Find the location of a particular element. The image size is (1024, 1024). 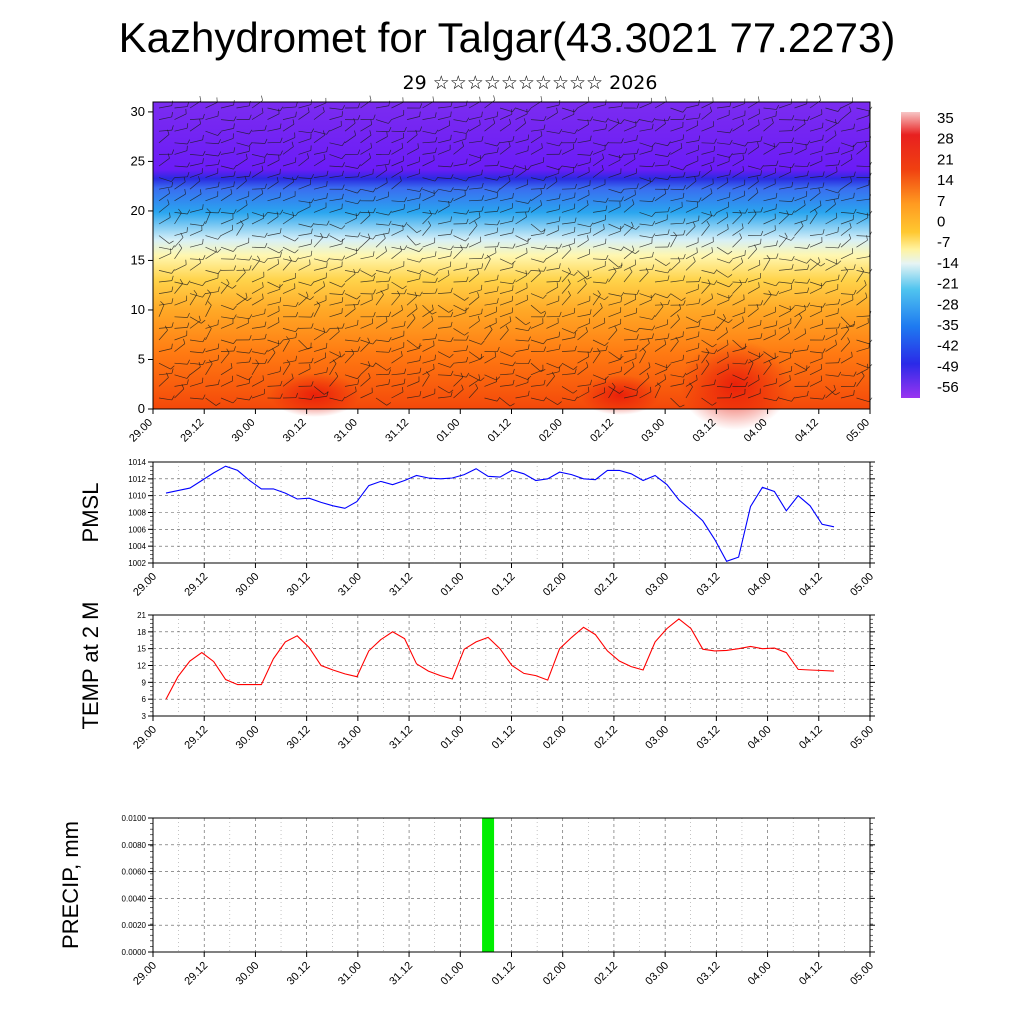

x-tick-label: 01.12 is located at coordinates (504, 974).